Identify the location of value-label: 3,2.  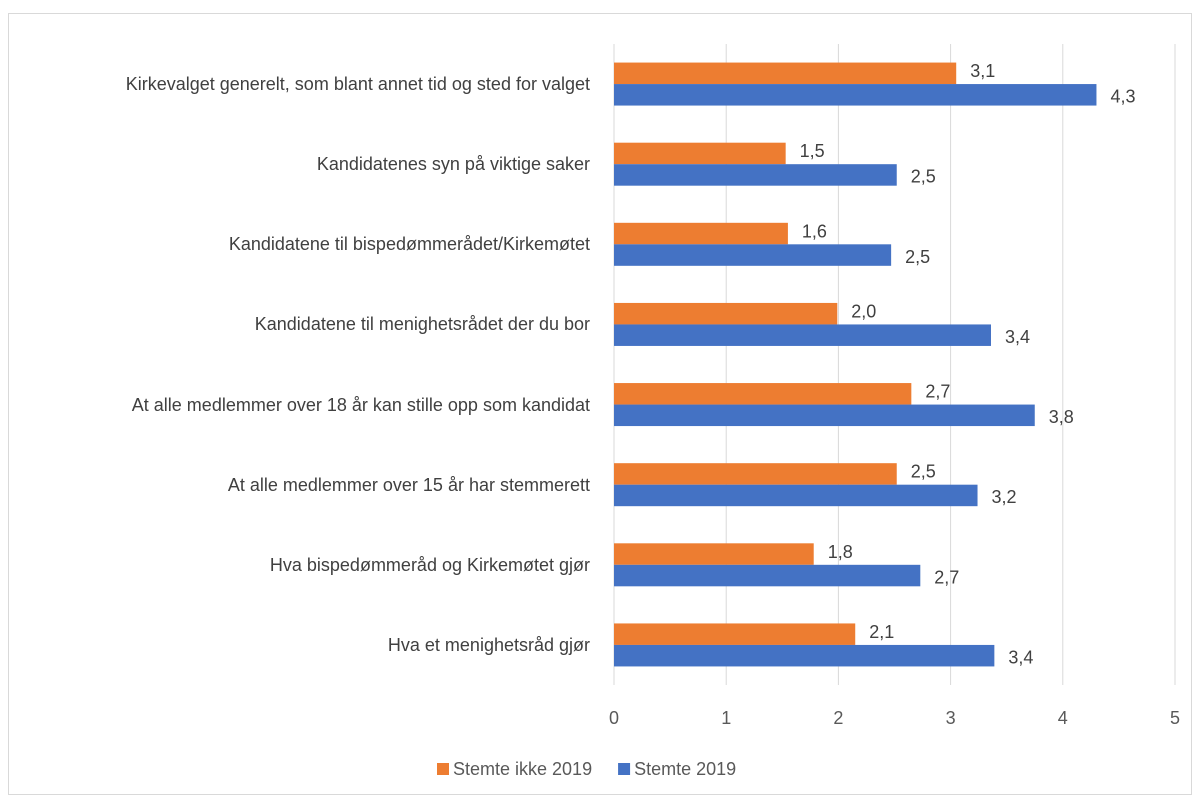
(1004, 497).